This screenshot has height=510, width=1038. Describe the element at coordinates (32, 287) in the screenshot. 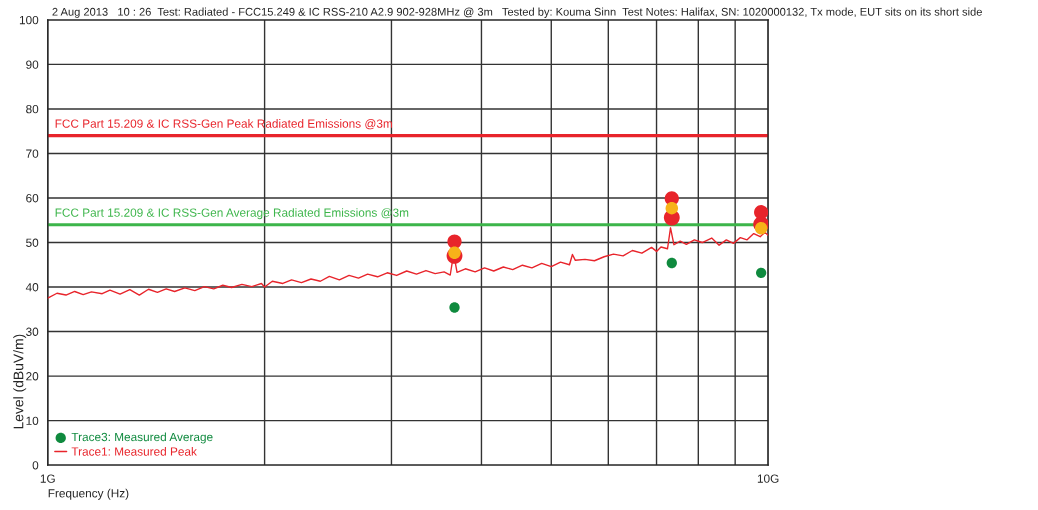

I see `y-tick-label: 40` at that location.